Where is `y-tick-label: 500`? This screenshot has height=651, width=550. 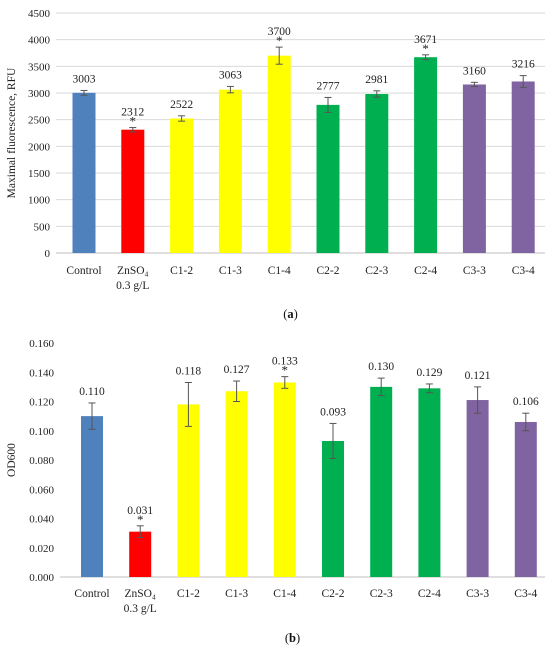
y-tick-label: 500 is located at coordinates (42, 227).